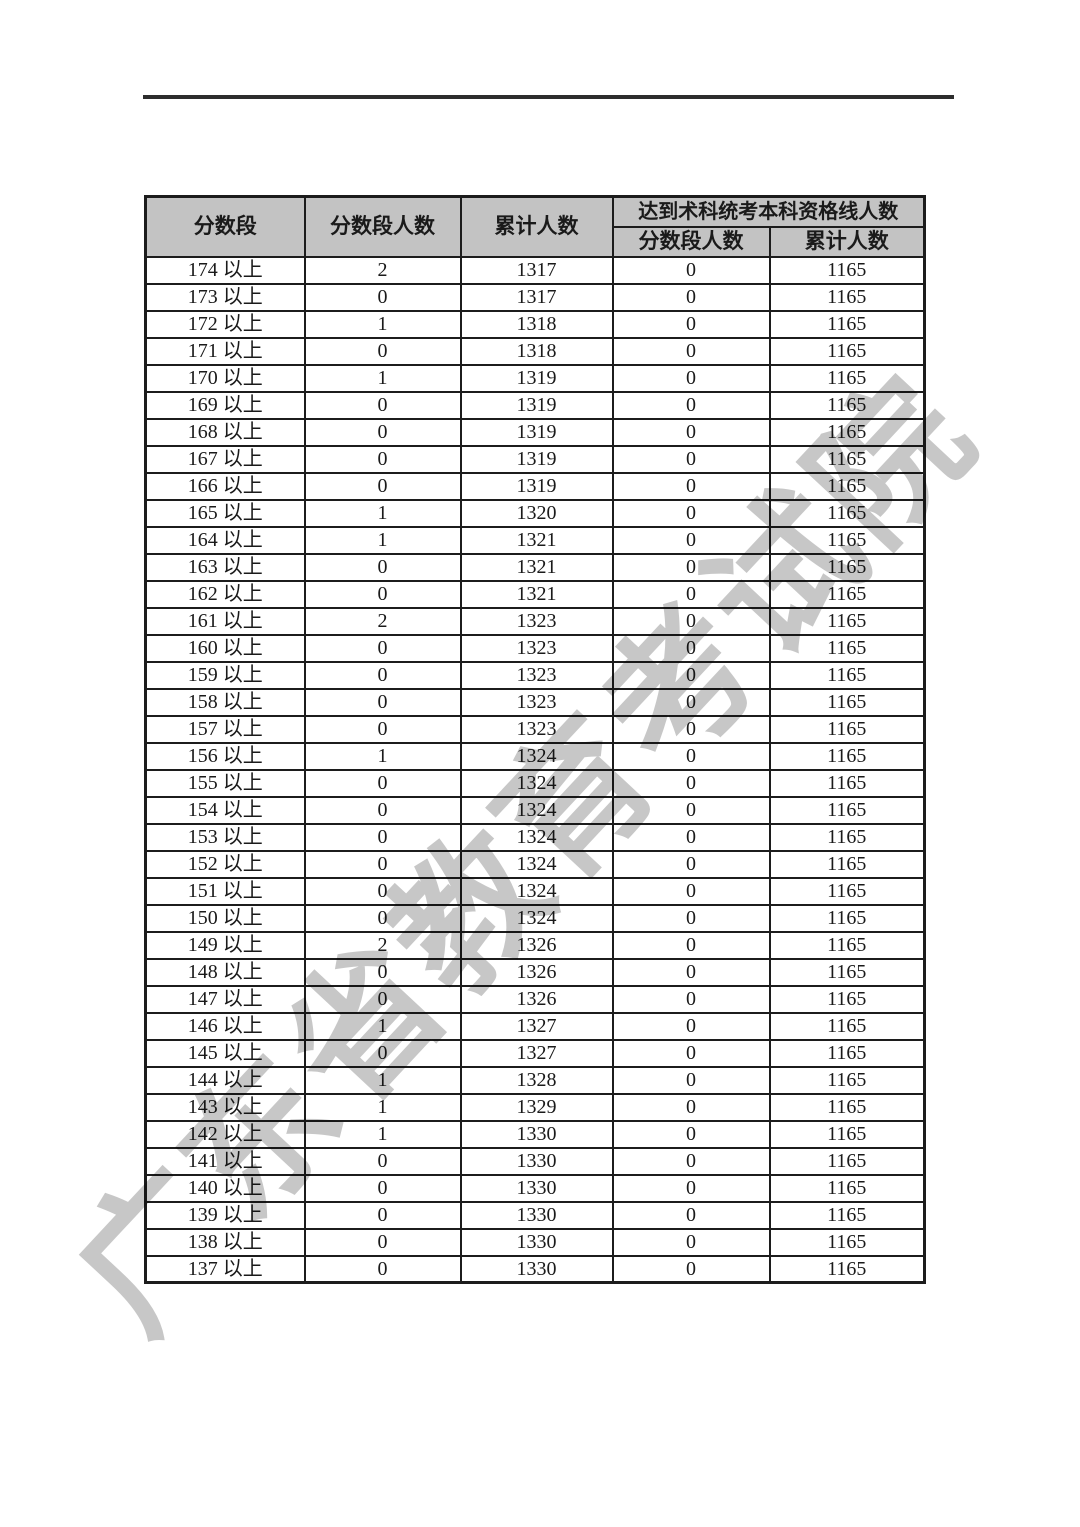  Describe the element at coordinates (225, 594) in the screenshot. I see `score-range-cell: 162 以上` at that location.